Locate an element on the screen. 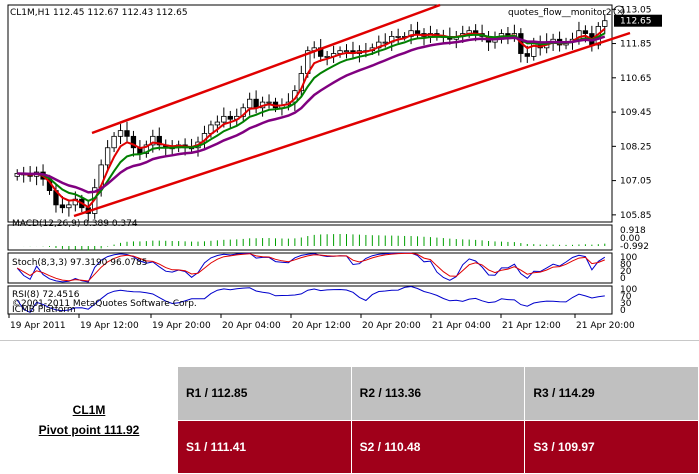 The image size is (699, 474). rsi-tick-label: 0 is located at coordinates (623, 311).